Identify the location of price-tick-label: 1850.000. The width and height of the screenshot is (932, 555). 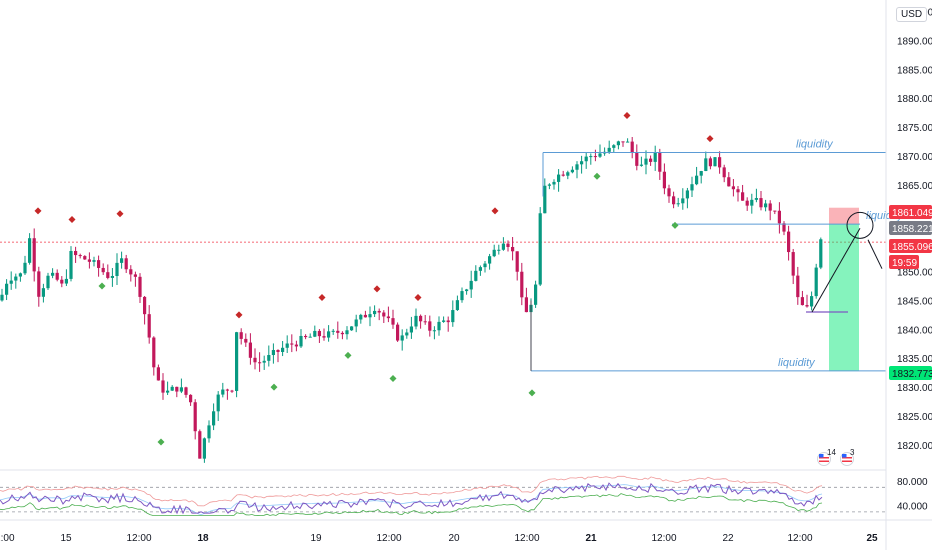
(914, 273).